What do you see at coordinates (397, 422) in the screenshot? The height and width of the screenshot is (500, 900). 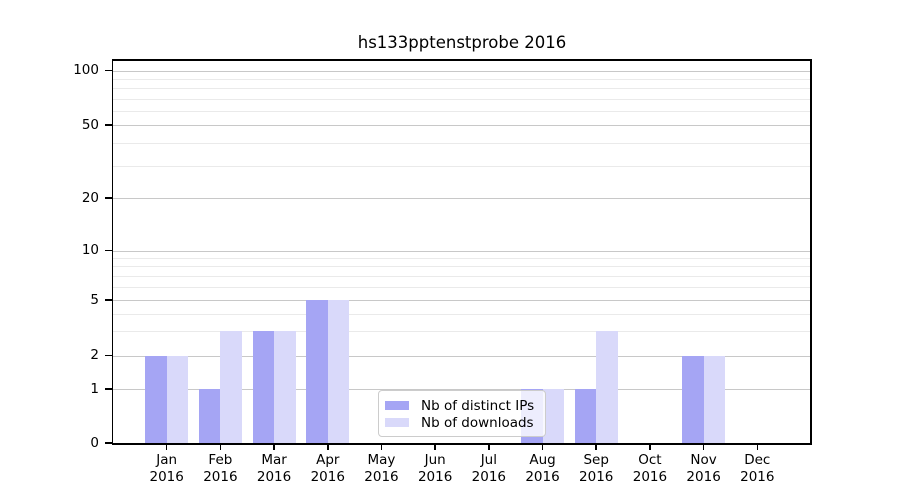 I see `legend-swatch-downloads` at bounding box center [397, 422].